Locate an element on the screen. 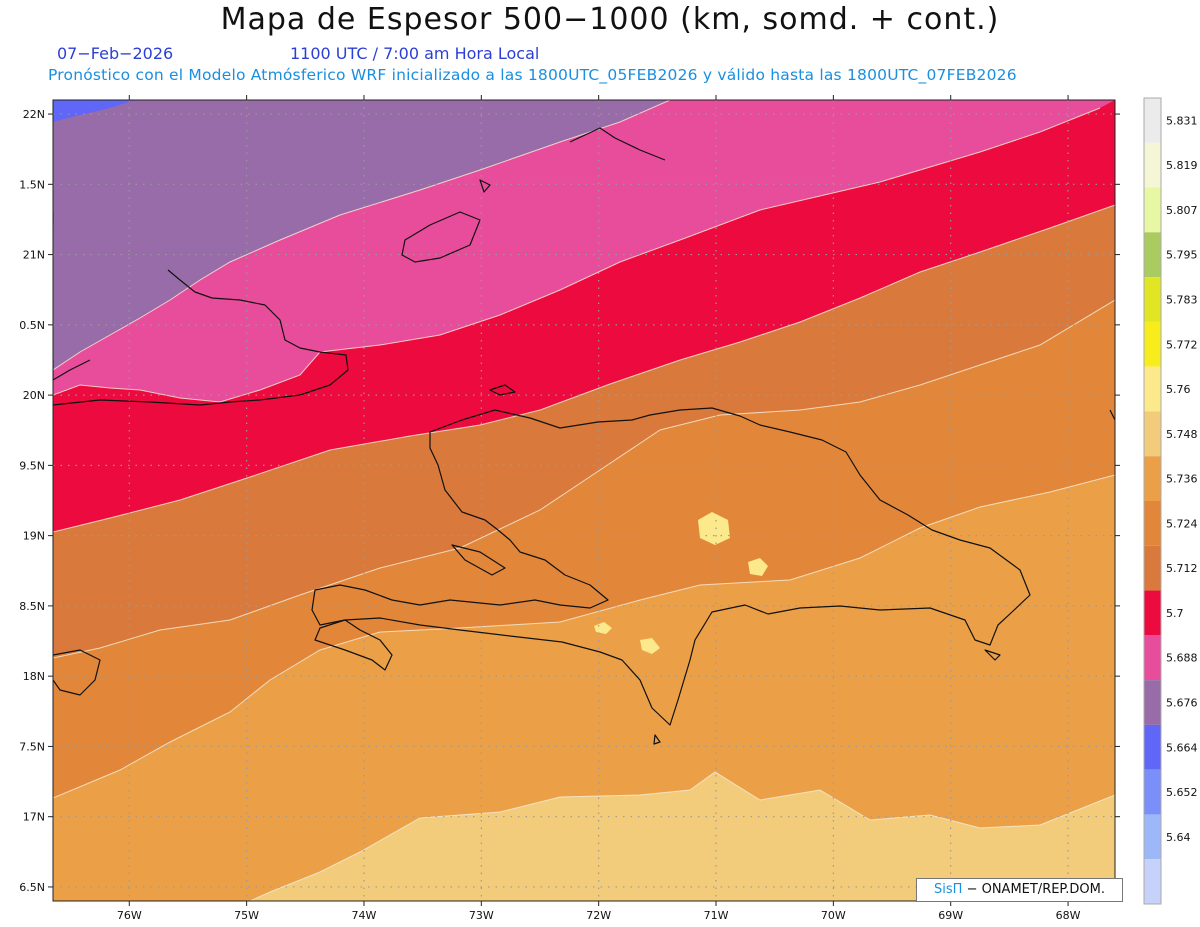 The width and height of the screenshot is (1200, 927). lat-label: 18N is located at coordinates (34, 676).